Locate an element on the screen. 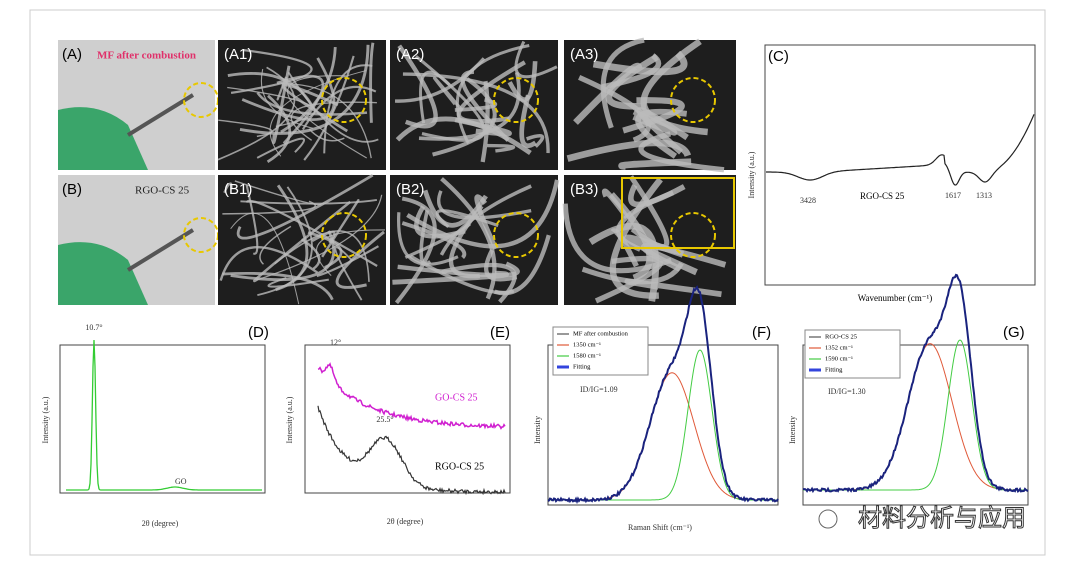  x-axis-label: Wavenumber (cm⁻¹) is located at coordinates (895, 298).